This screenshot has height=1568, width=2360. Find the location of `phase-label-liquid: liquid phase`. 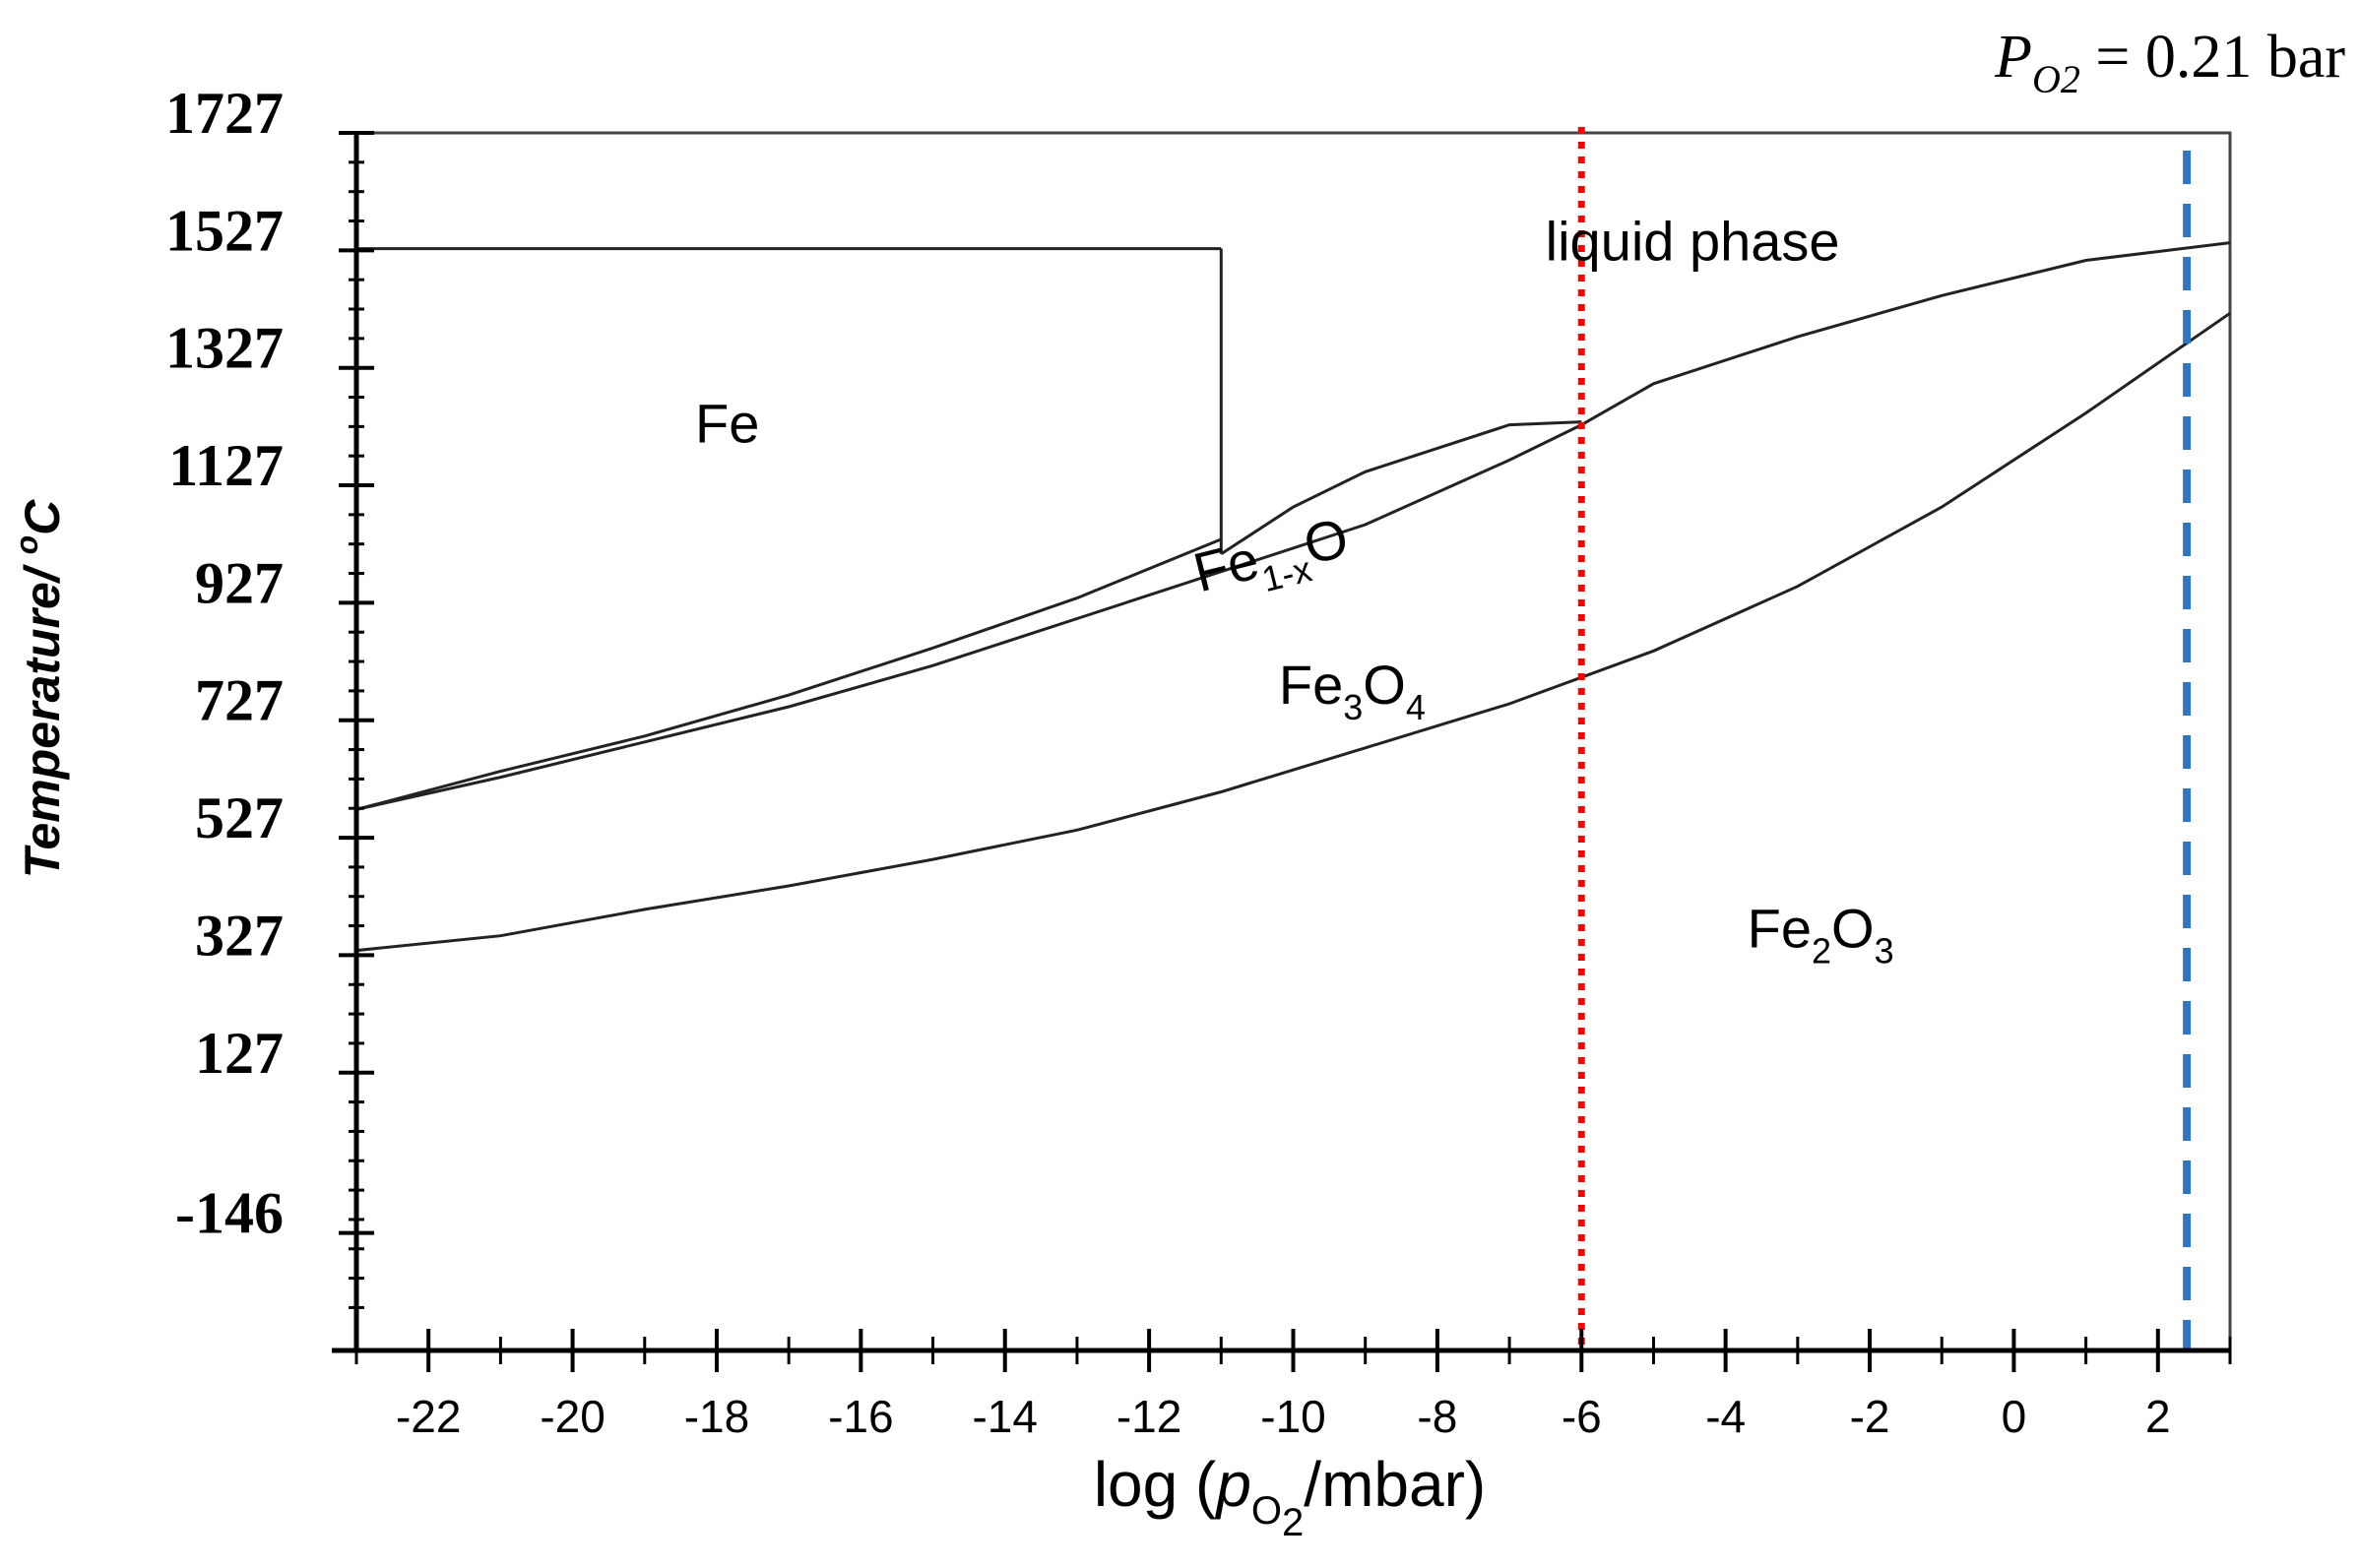

phase-label-liquid: liquid phase is located at coordinates (1693, 241).